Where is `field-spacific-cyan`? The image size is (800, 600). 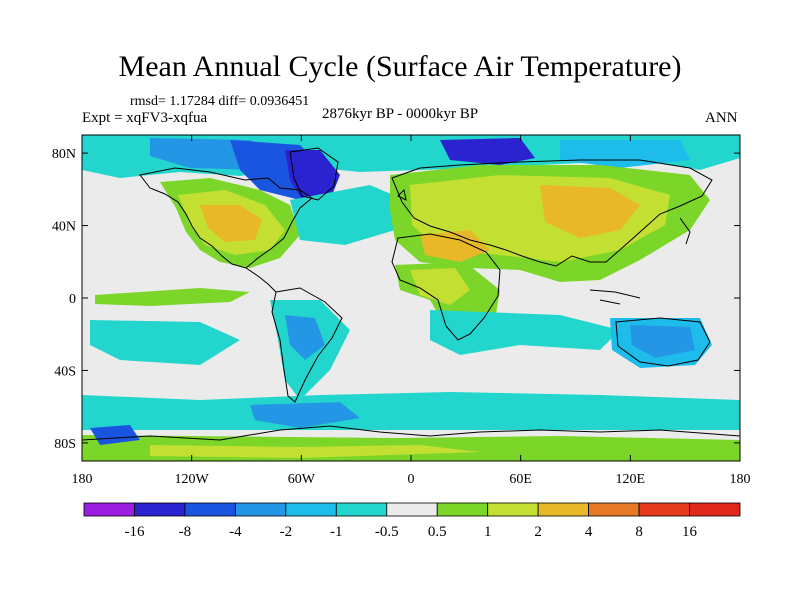 field-spacific-cyan is located at coordinates (165, 342).